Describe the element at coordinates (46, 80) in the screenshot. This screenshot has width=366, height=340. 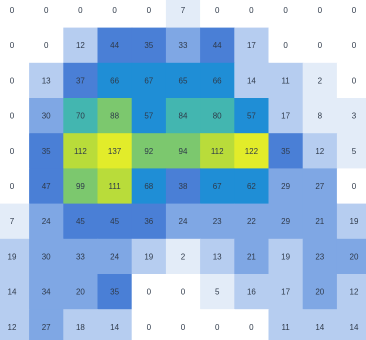
I see `cell-value-label: 13` at that location.